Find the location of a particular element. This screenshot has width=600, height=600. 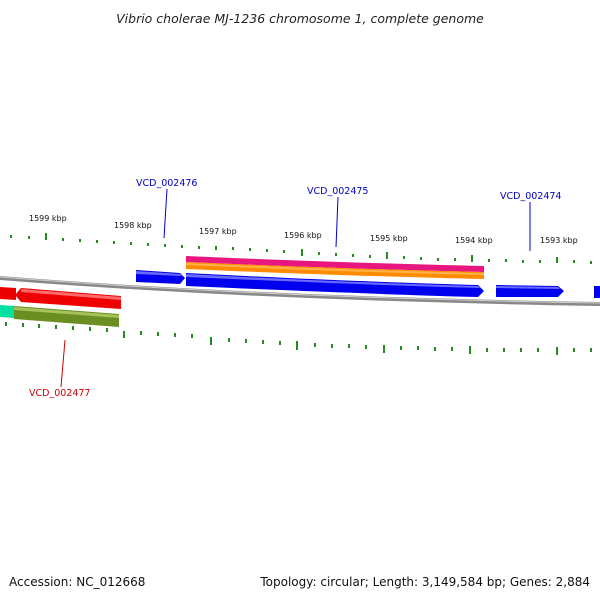

gene-label-VCD_002475: VCD_002475 is located at coordinates (337, 191).